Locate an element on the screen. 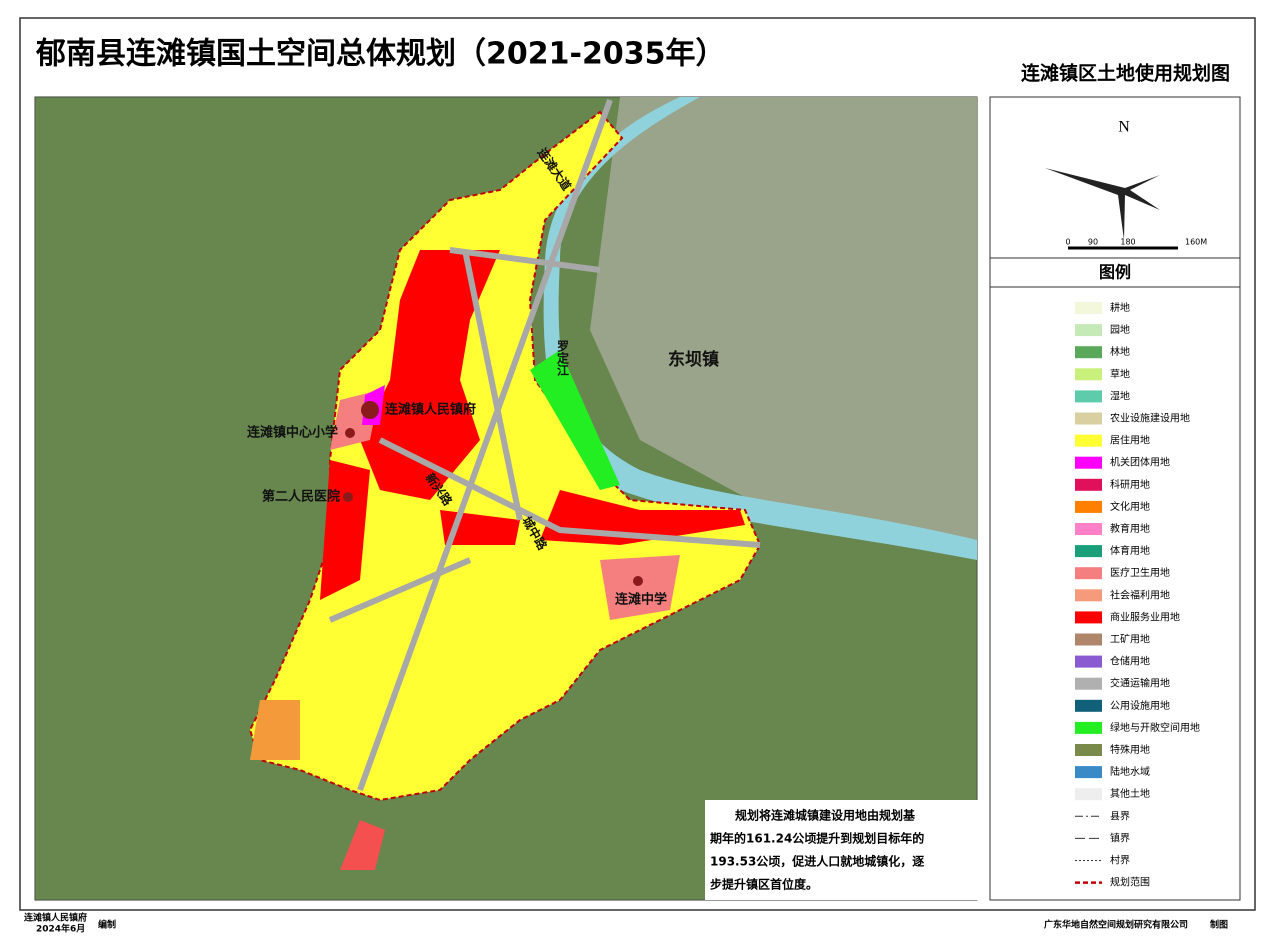 The image size is (1268, 941). legend-label: 林地 is located at coordinates (1120, 351).